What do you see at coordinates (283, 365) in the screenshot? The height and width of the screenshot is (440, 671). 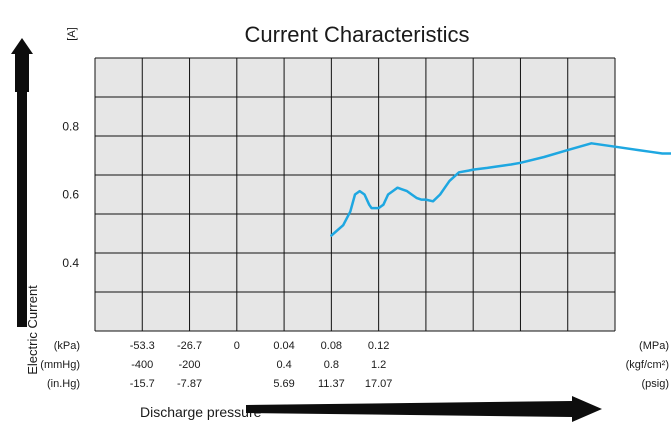 I see `x-tick-label: 0.4` at bounding box center [283, 365].